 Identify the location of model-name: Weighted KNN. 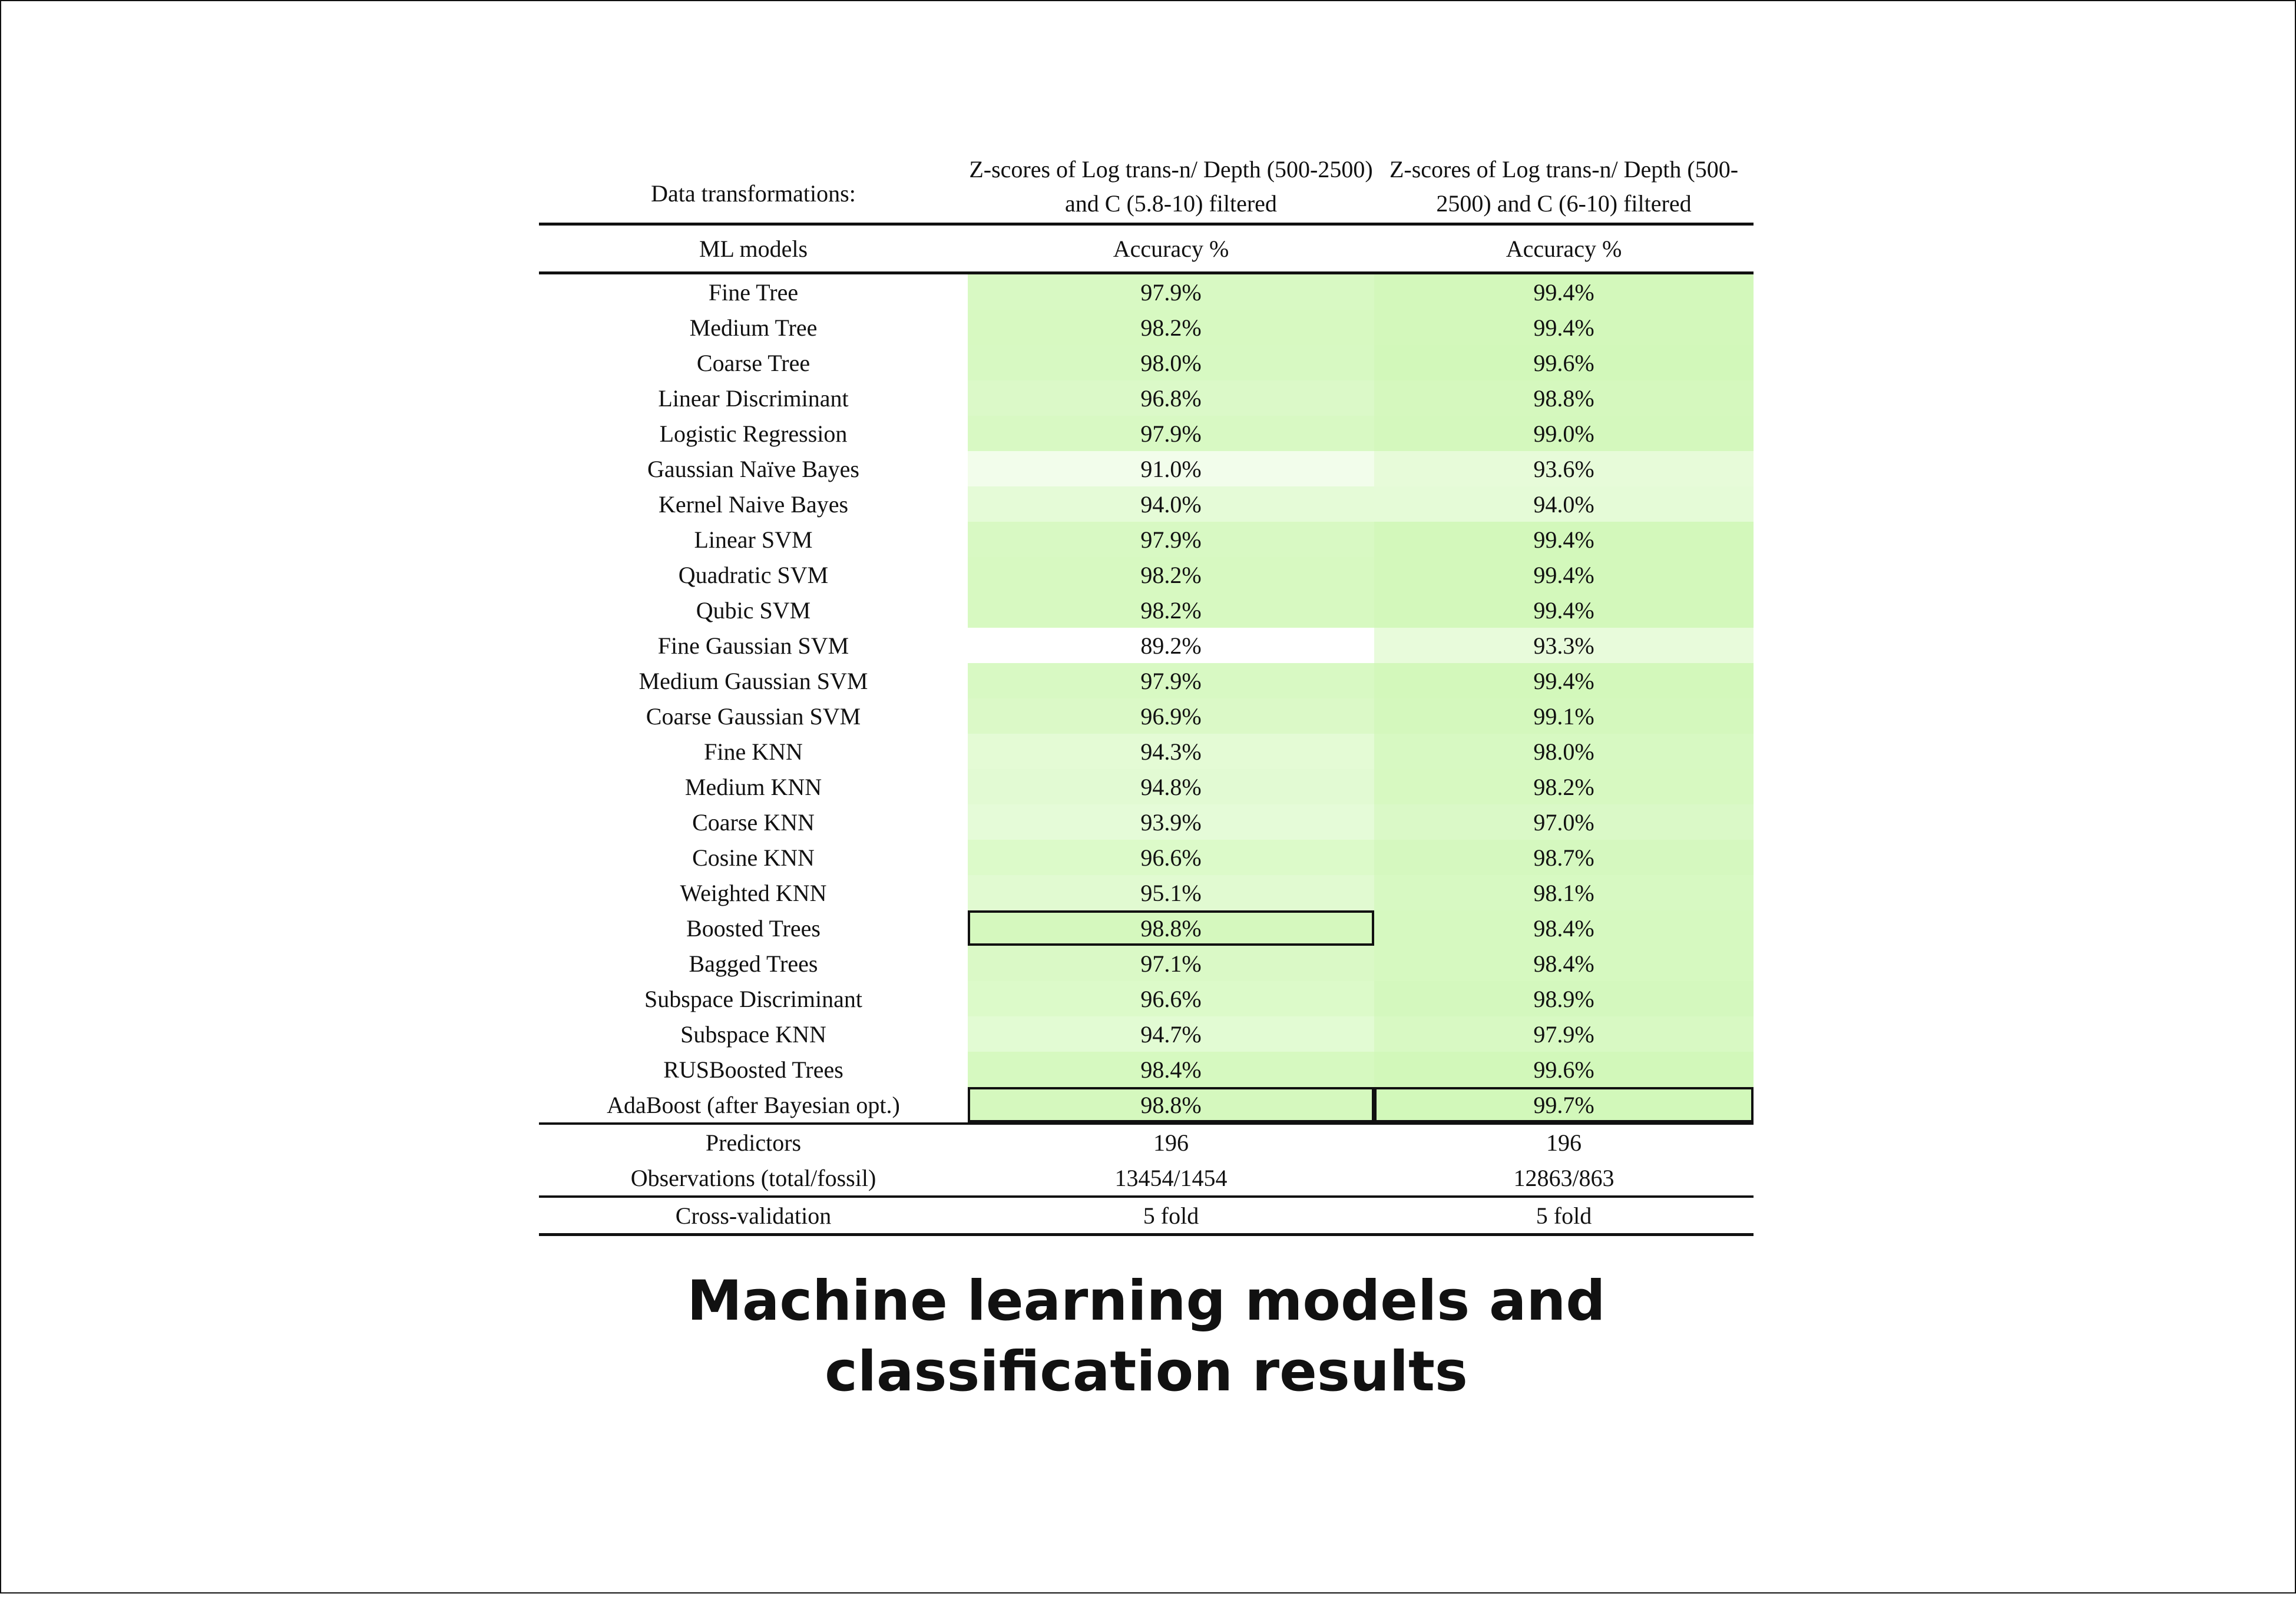
(753, 892).